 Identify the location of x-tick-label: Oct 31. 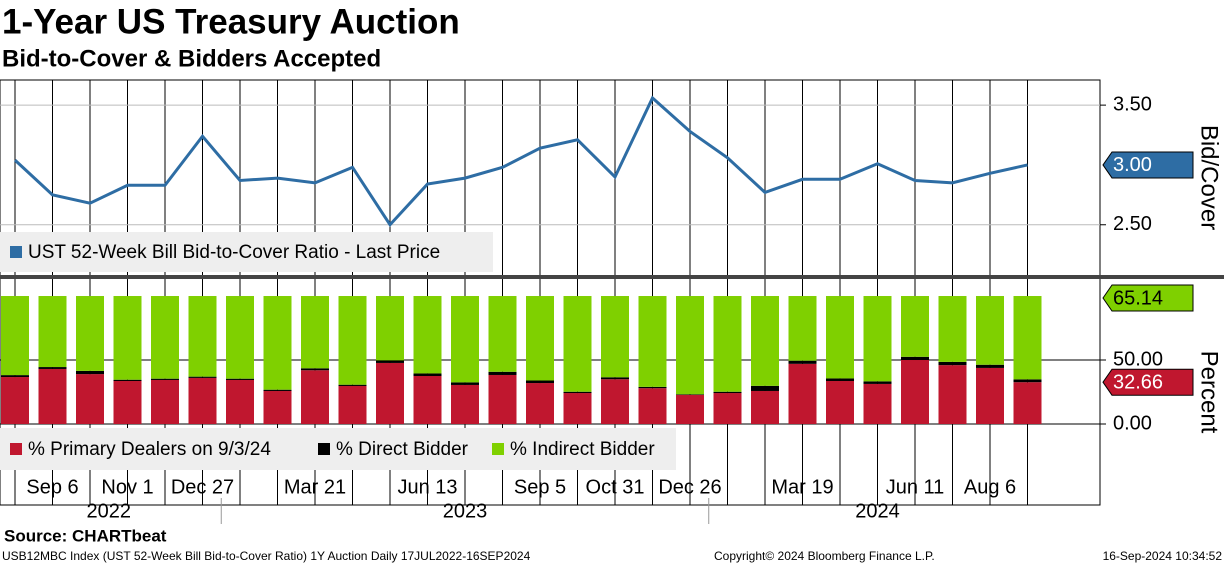
(615, 487).